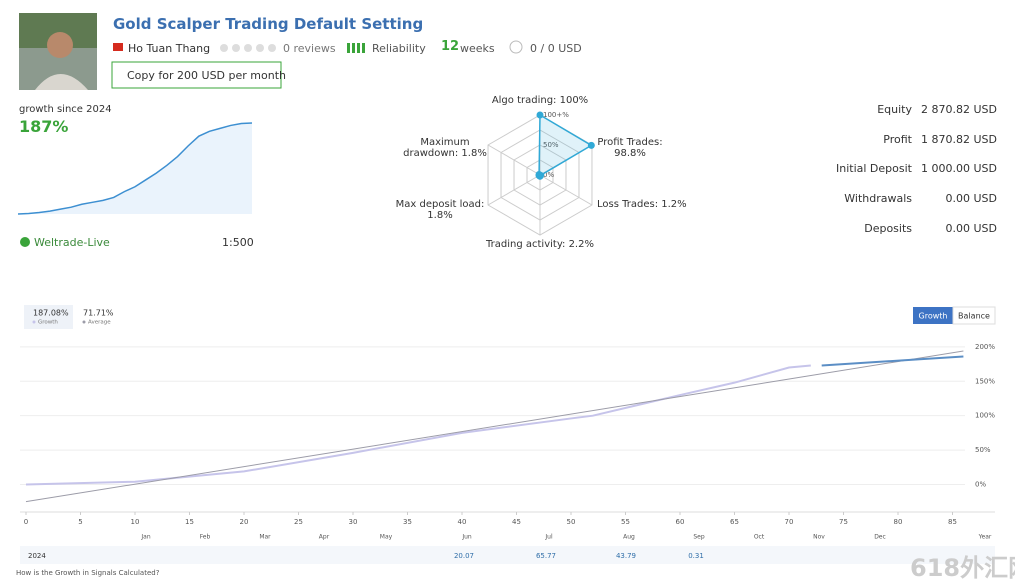 The height and width of the screenshot is (584, 1015). Describe the element at coordinates (556, 115) in the screenshot. I see `radar-tick-label: 100+%` at that location.